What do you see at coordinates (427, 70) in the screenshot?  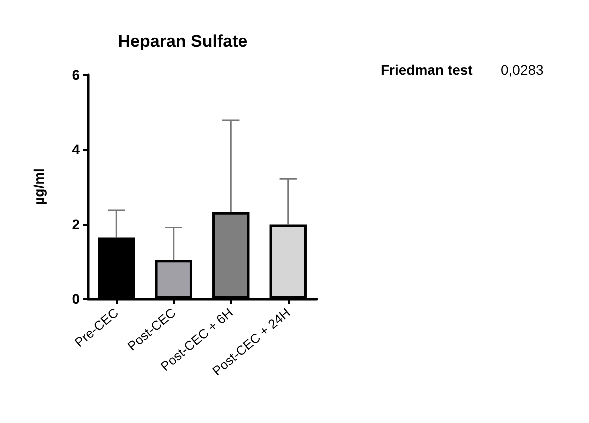 I see `text: Friedman test` at bounding box center [427, 70].